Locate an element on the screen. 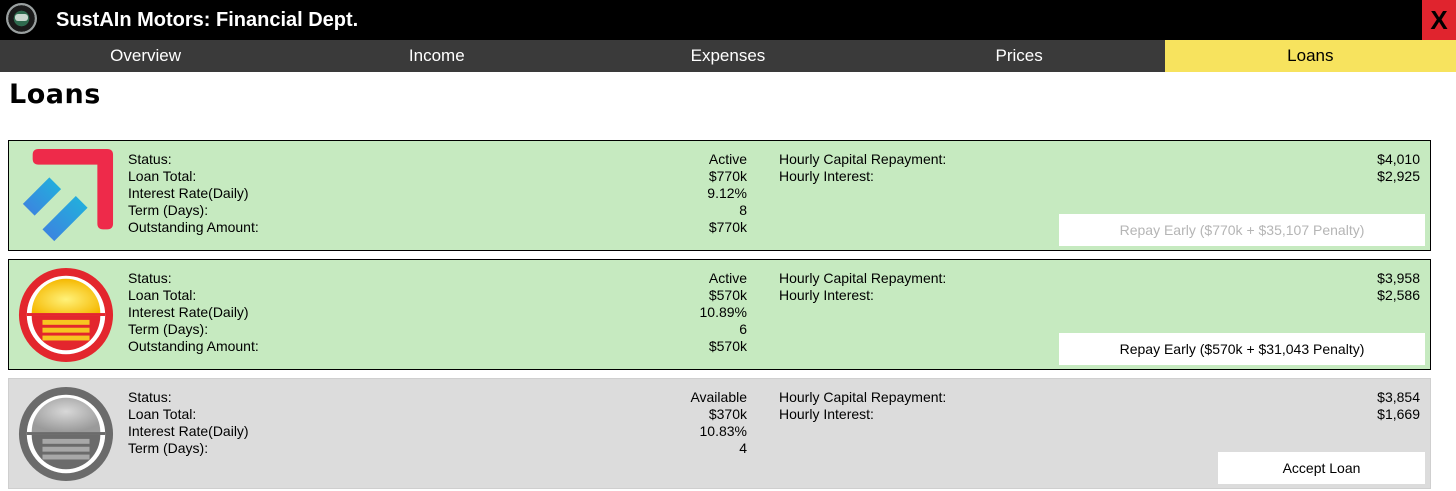 The width and height of the screenshot is (1456, 491). loan-values: Available $370k 10.83% 4 is located at coordinates (658, 423).